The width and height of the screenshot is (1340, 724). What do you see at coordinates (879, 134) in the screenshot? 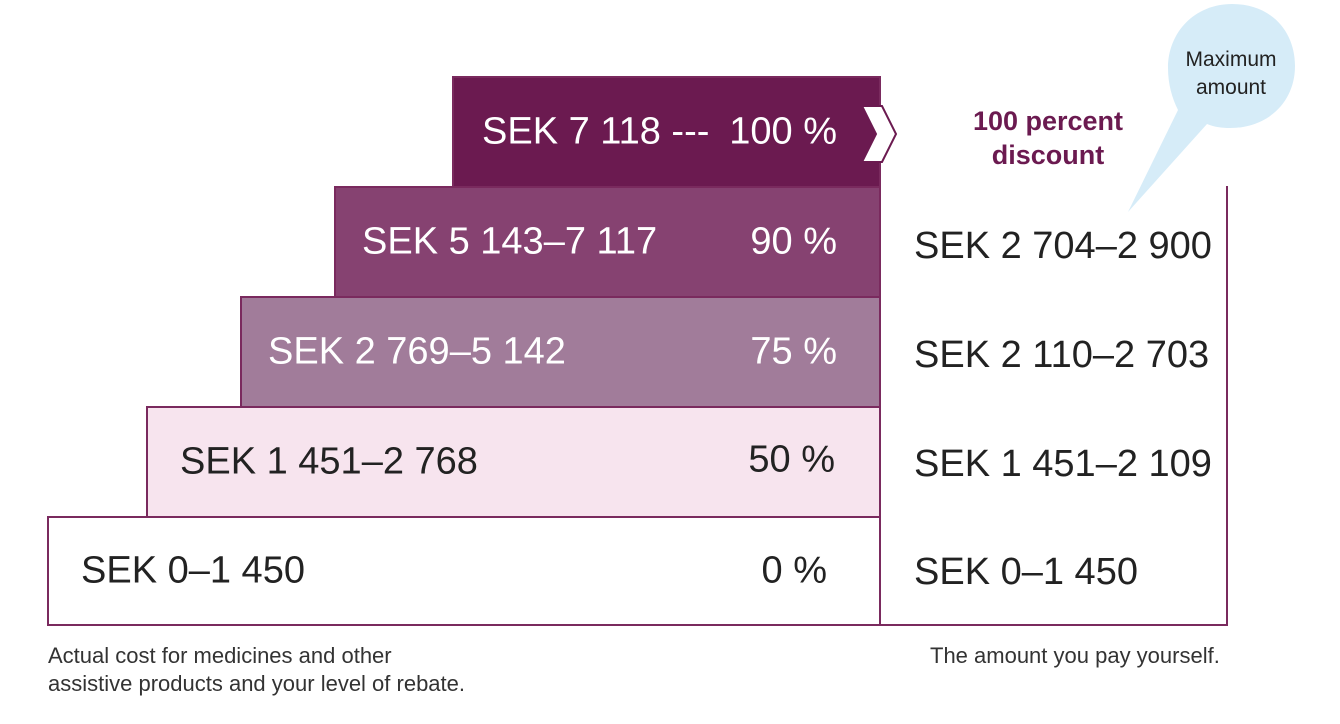
I see `chevron-right-icon` at bounding box center [879, 134].